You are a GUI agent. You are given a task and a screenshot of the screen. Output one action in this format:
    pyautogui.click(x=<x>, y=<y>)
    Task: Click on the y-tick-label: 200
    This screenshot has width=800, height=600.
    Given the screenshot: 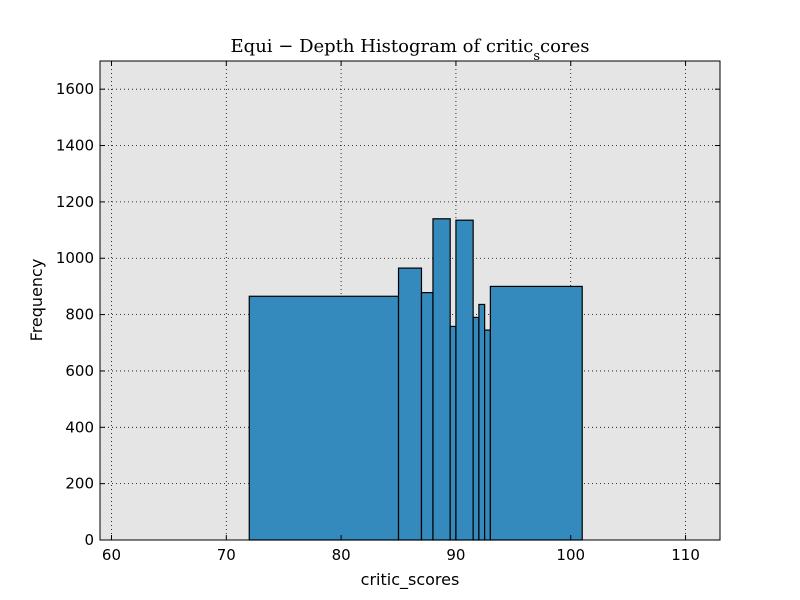 What is the action you would take?
    pyautogui.click(x=79, y=484)
    